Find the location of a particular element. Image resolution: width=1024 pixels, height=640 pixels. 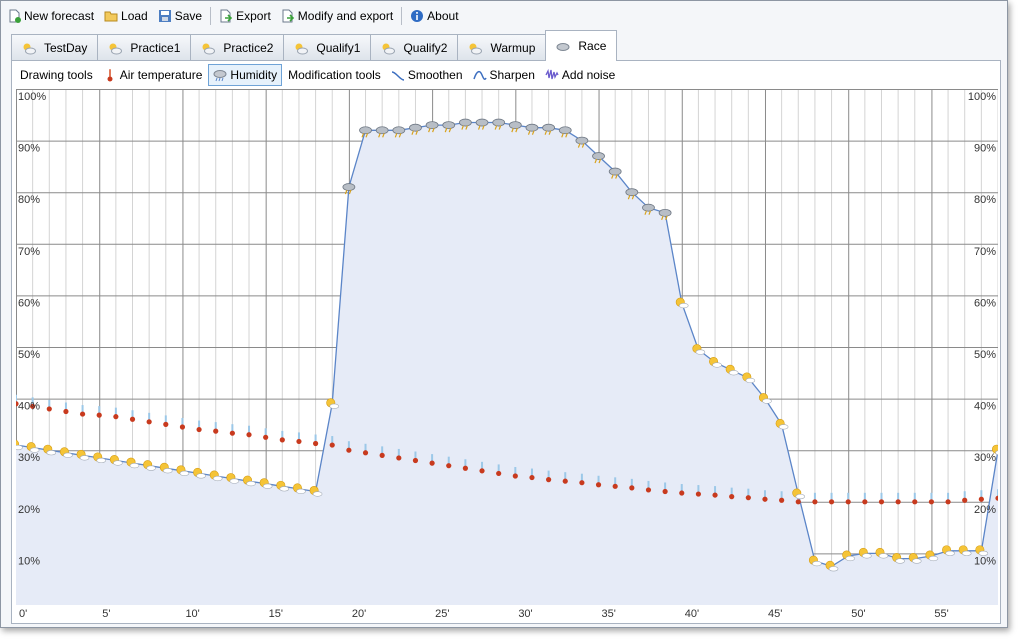

load-button: Load is located at coordinates (126, 16).